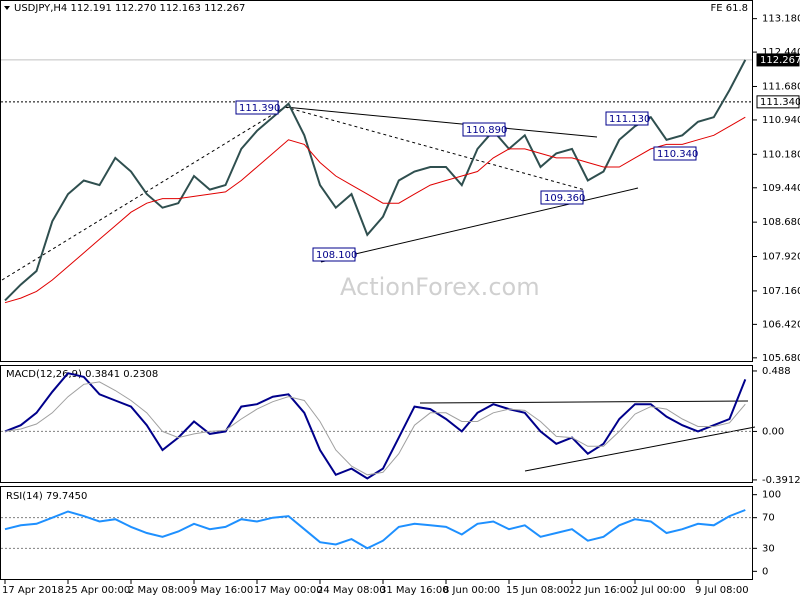 The width and height of the screenshot is (800, 600). What do you see at coordinates (781, 52) in the screenshot?
I see `y-tick-label: 112.440` at bounding box center [781, 52].